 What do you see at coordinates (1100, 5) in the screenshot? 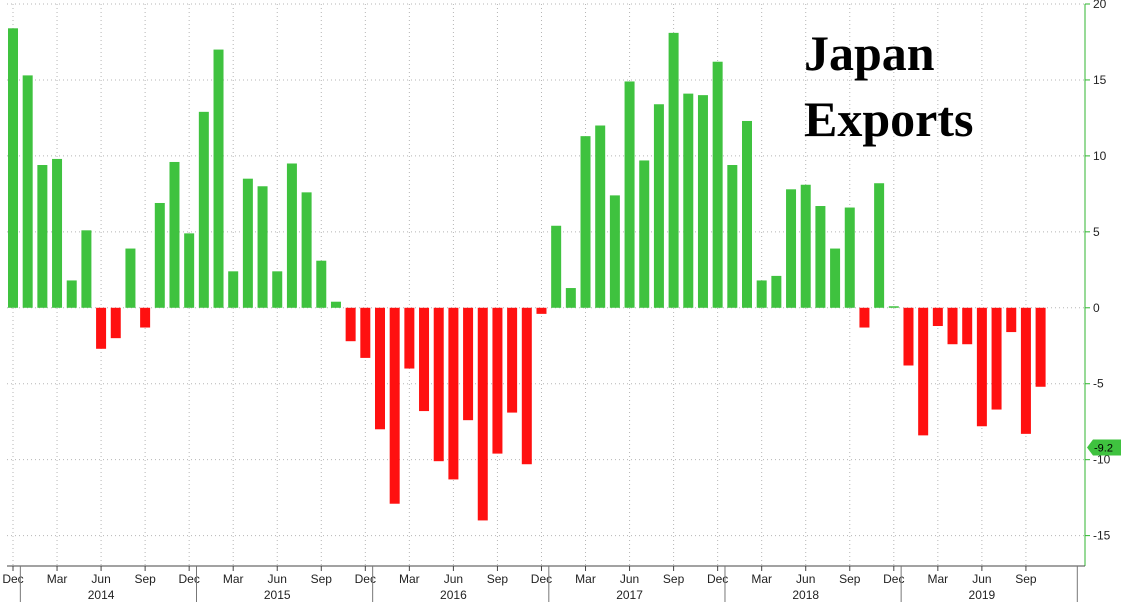
I see `y-tick-label: 20` at bounding box center [1100, 5].